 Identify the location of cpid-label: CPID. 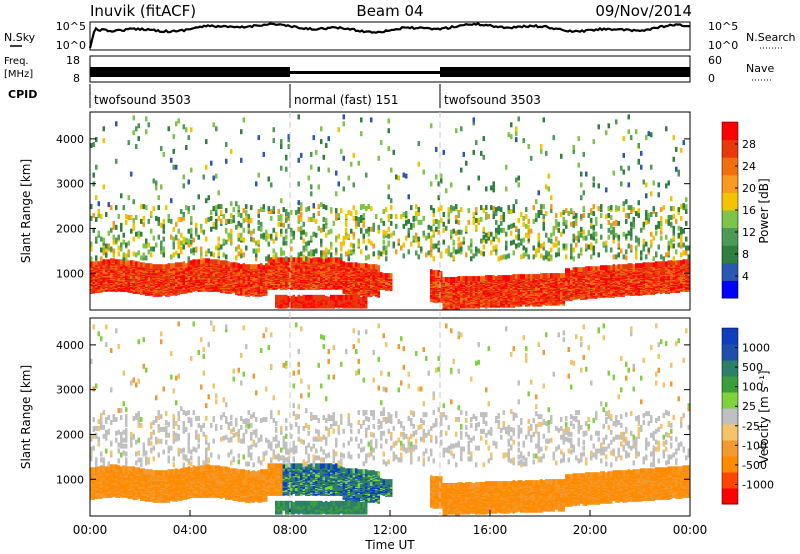
(22, 94).